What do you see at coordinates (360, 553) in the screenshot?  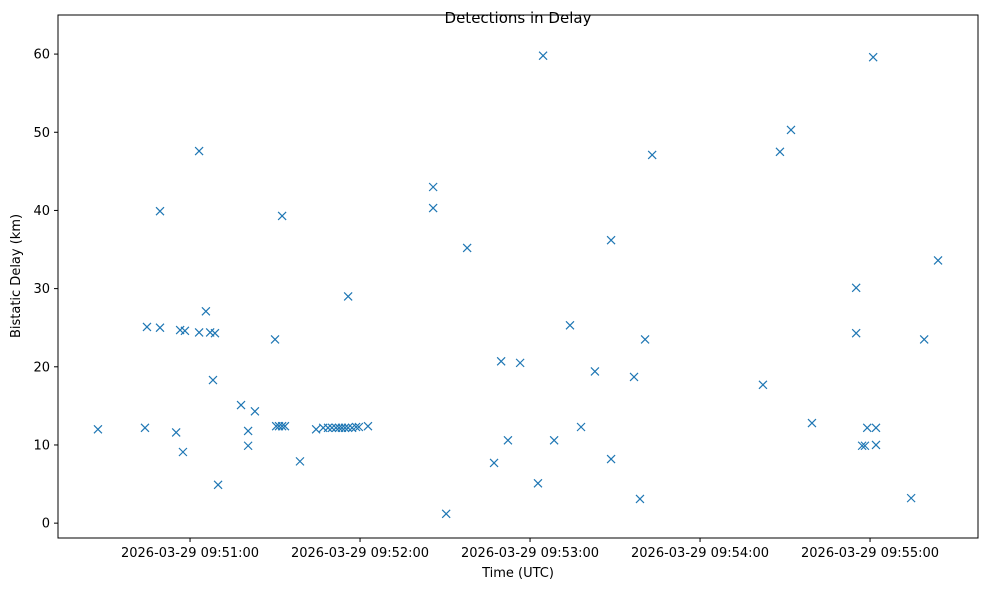 I see `x-tick-label: 2026-03-29 09:52:00` at bounding box center [360, 553].